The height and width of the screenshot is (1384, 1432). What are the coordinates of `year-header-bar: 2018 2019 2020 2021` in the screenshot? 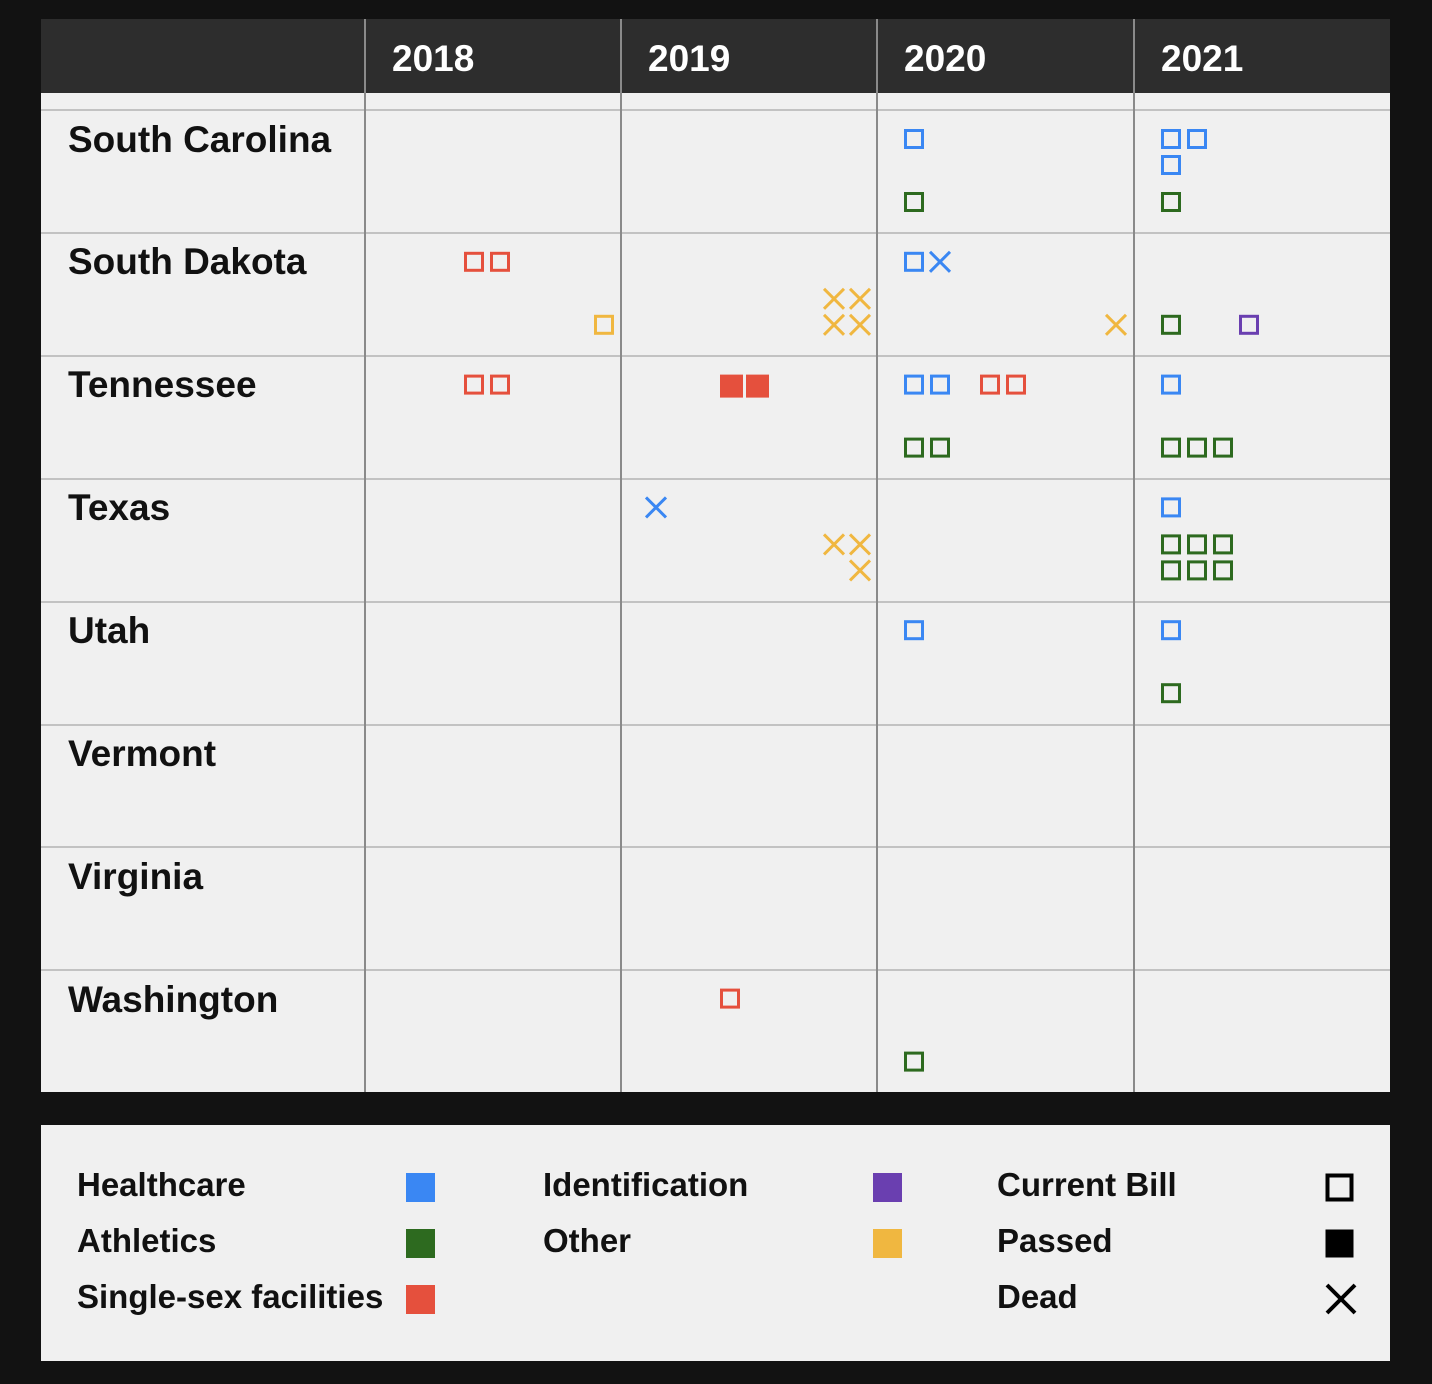 It's located at (715, 56).